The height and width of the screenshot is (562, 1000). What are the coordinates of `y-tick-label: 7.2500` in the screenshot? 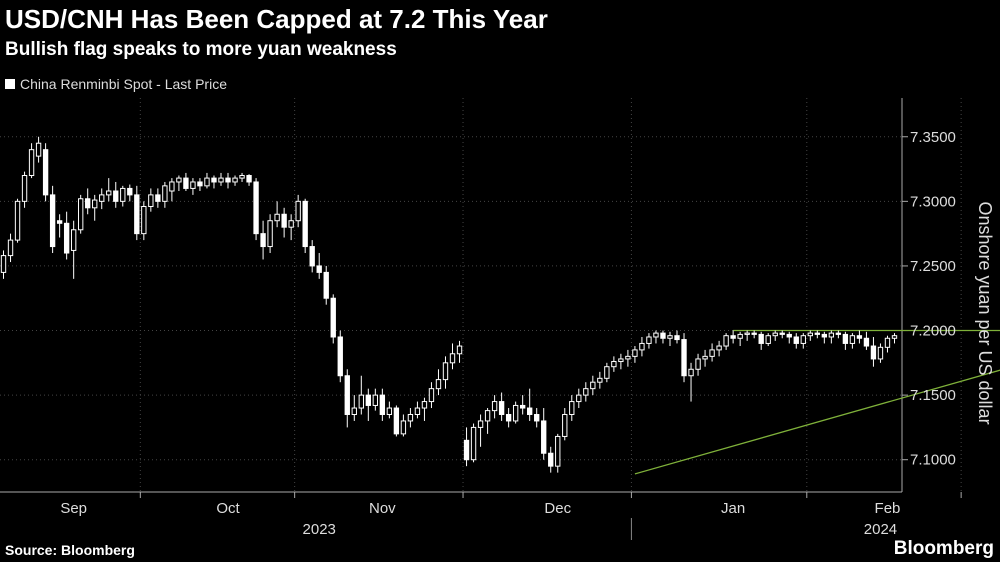 It's located at (933, 266).